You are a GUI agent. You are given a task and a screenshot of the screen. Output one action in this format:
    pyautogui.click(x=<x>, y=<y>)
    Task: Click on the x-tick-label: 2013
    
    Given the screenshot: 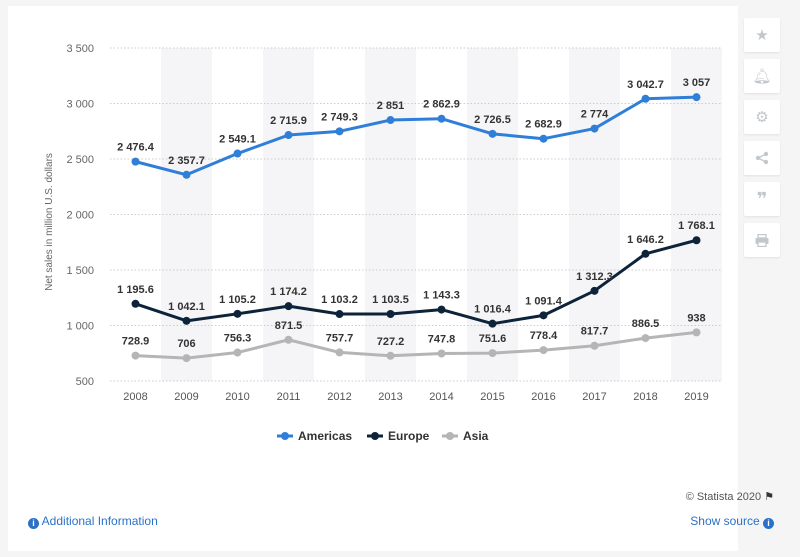 What is the action you would take?
    pyautogui.click(x=390, y=397)
    